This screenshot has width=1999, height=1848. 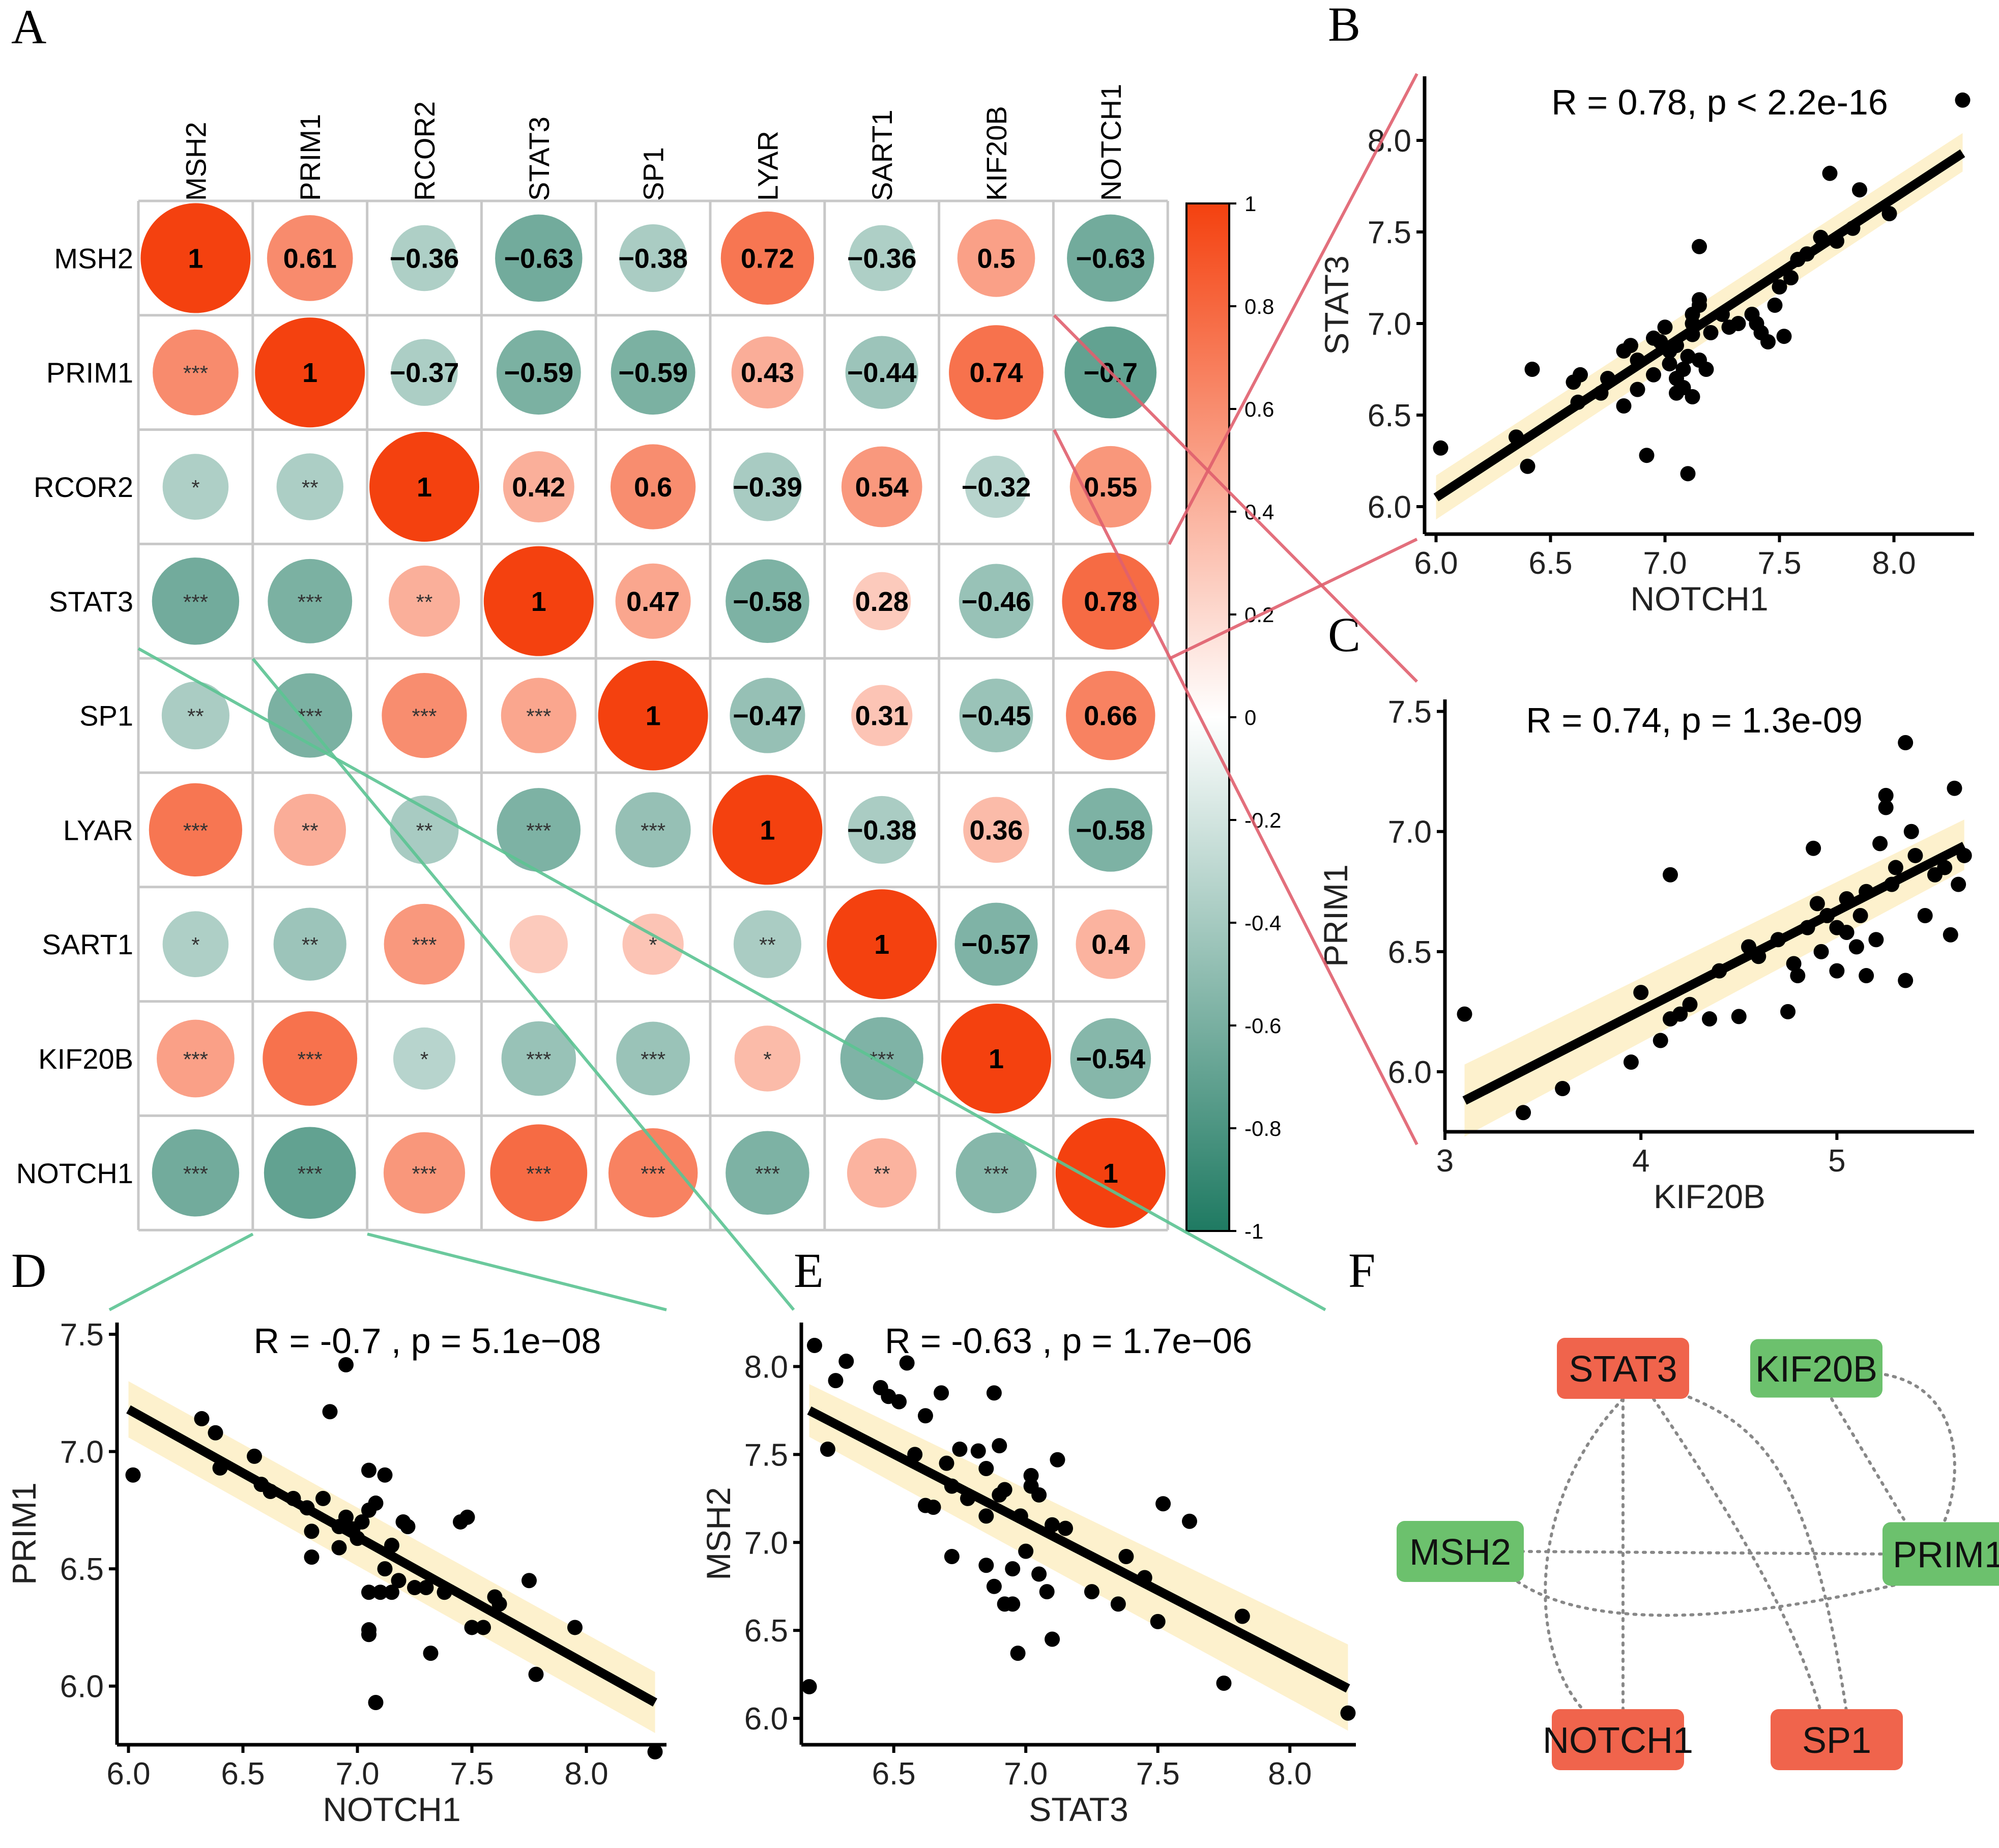 What do you see at coordinates (1250, 717) in the screenshot?
I see `colorbar-tick-label: 0` at bounding box center [1250, 717].